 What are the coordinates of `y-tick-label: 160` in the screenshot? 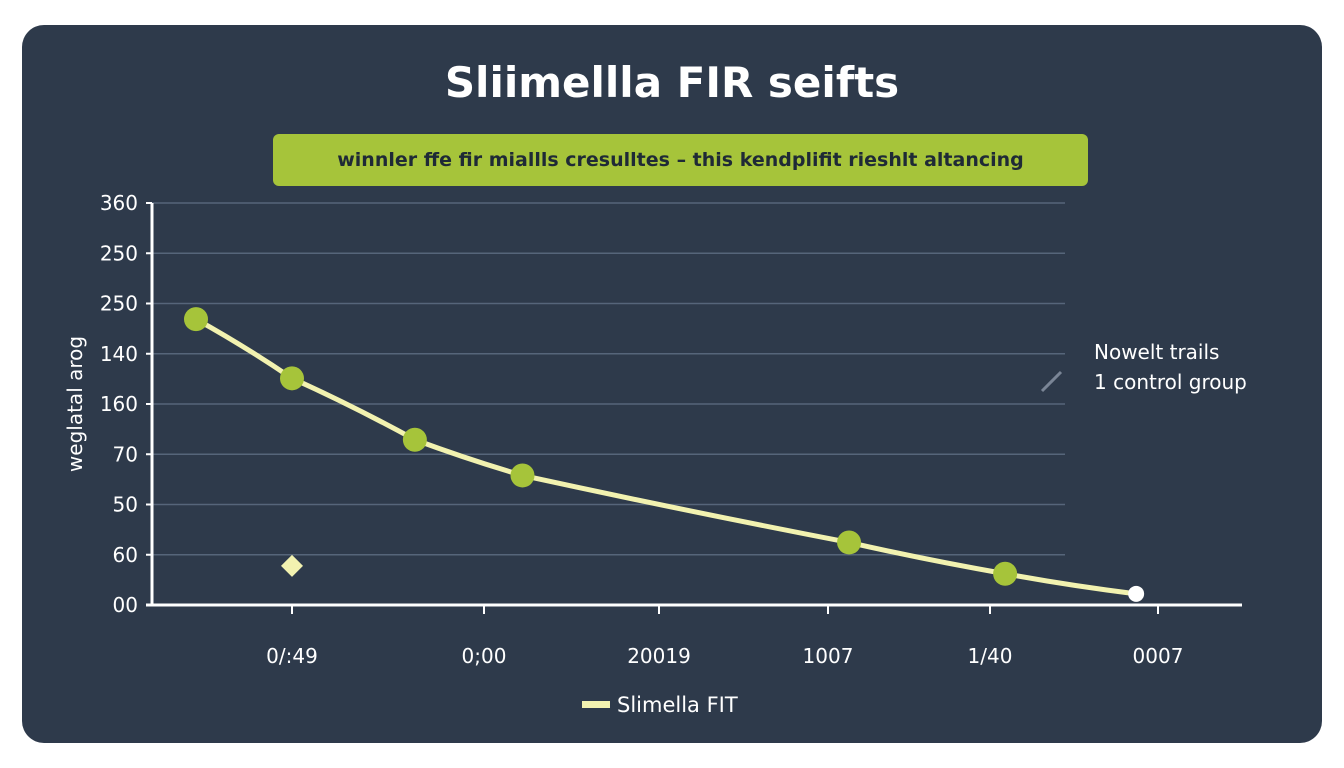 It's located at (119, 404).